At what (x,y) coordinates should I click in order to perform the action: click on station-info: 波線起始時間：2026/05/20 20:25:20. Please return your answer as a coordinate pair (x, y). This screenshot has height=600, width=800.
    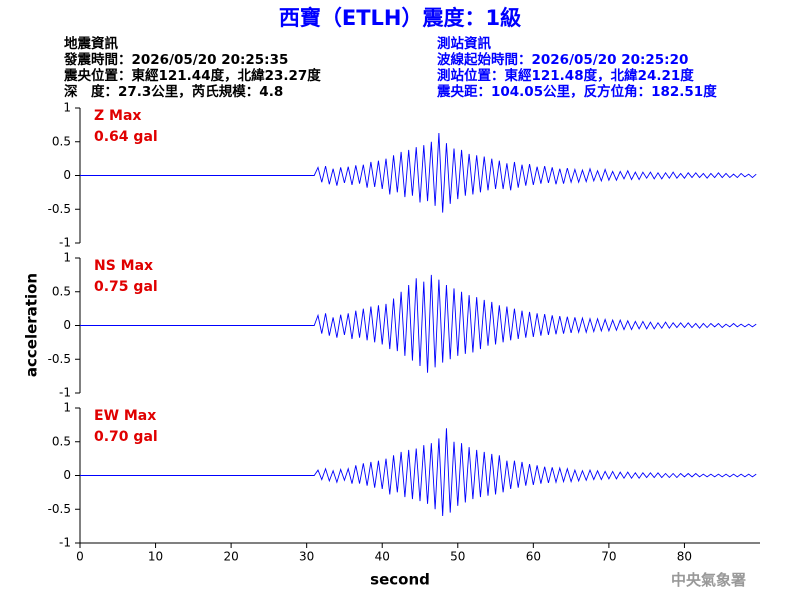
    Looking at the image, I should click on (562, 59).